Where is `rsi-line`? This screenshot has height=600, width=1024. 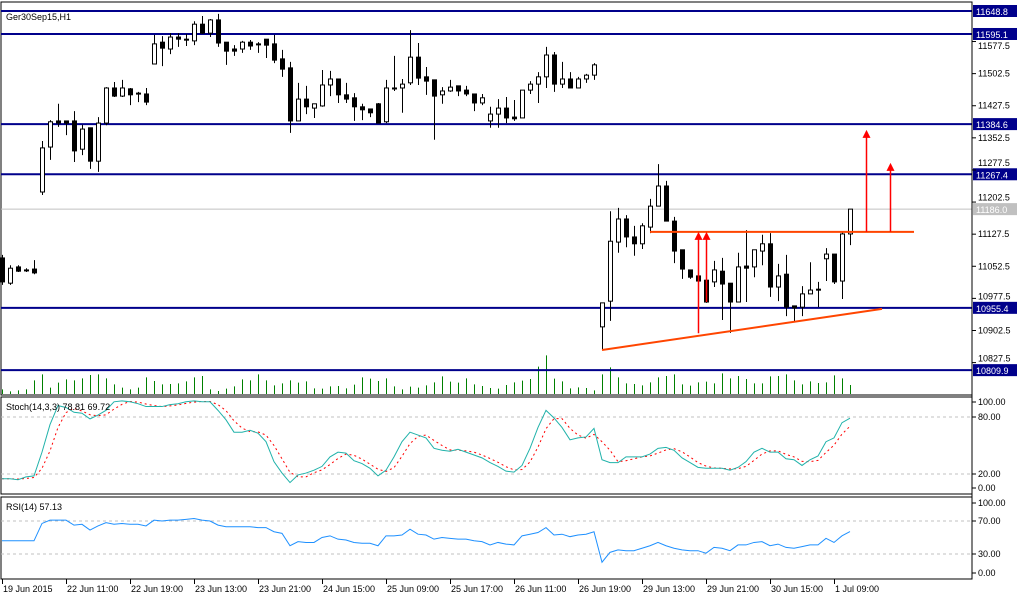 rsi-line is located at coordinates (426, 541).